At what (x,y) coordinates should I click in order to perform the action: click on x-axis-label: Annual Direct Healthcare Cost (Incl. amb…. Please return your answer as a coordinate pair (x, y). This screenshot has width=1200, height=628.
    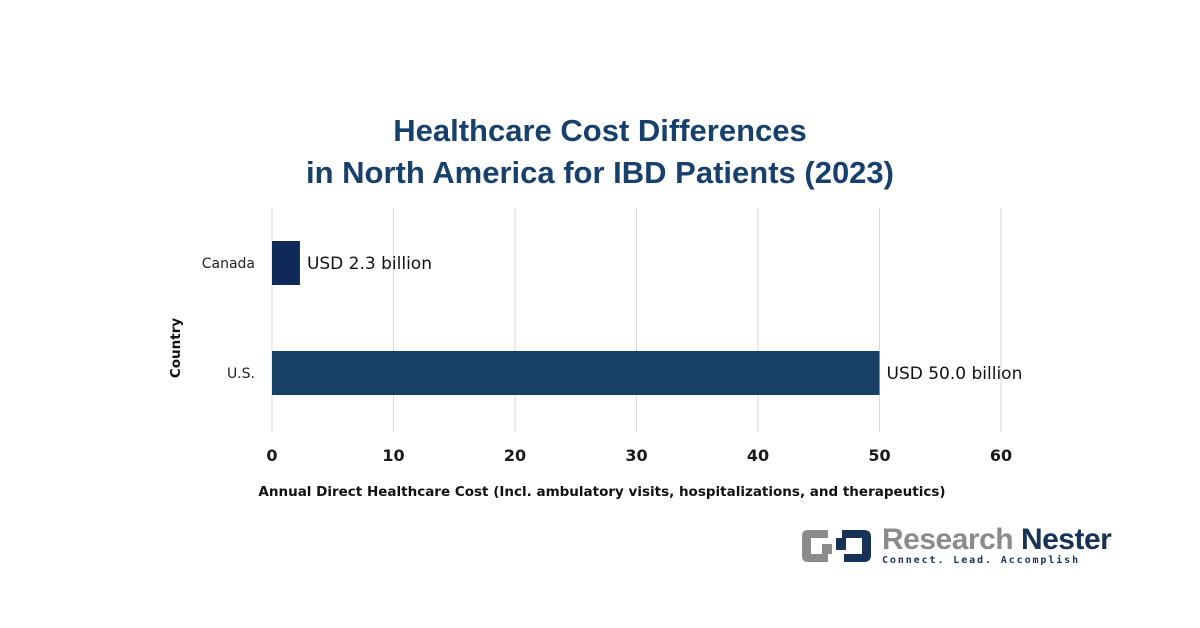
    Looking at the image, I should click on (601, 492).